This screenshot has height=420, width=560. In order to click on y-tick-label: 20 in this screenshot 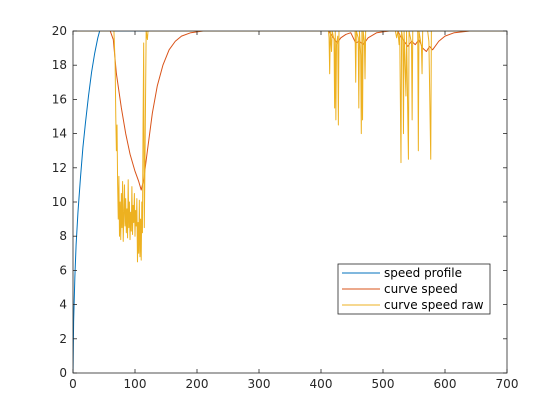, I will do `click(59, 31)`.